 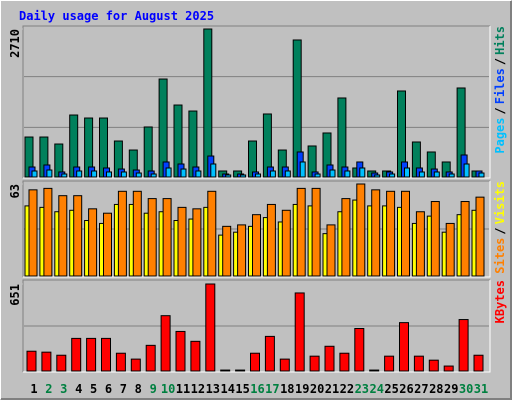 What do you see at coordinates (500, 301) in the screenshot?
I see `legend-entry: KBytes` at bounding box center [500, 301].